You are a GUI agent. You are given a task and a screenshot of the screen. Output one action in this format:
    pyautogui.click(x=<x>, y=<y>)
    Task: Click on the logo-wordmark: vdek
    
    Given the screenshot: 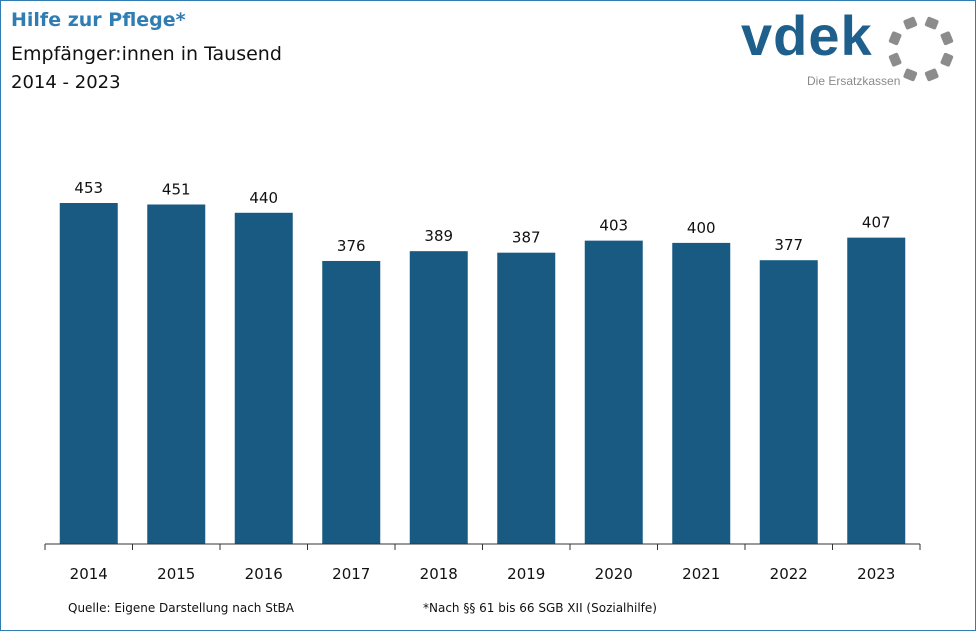 What is the action you would take?
    pyautogui.click(x=807, y=35)
    